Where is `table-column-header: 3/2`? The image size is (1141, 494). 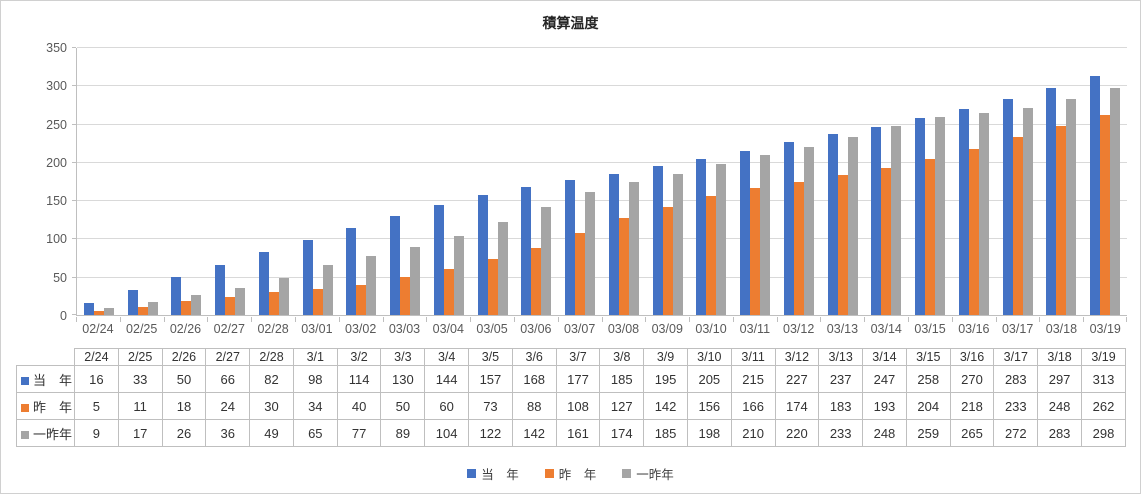
table-column-header: 3/2 is located at coordinates (359, 357).